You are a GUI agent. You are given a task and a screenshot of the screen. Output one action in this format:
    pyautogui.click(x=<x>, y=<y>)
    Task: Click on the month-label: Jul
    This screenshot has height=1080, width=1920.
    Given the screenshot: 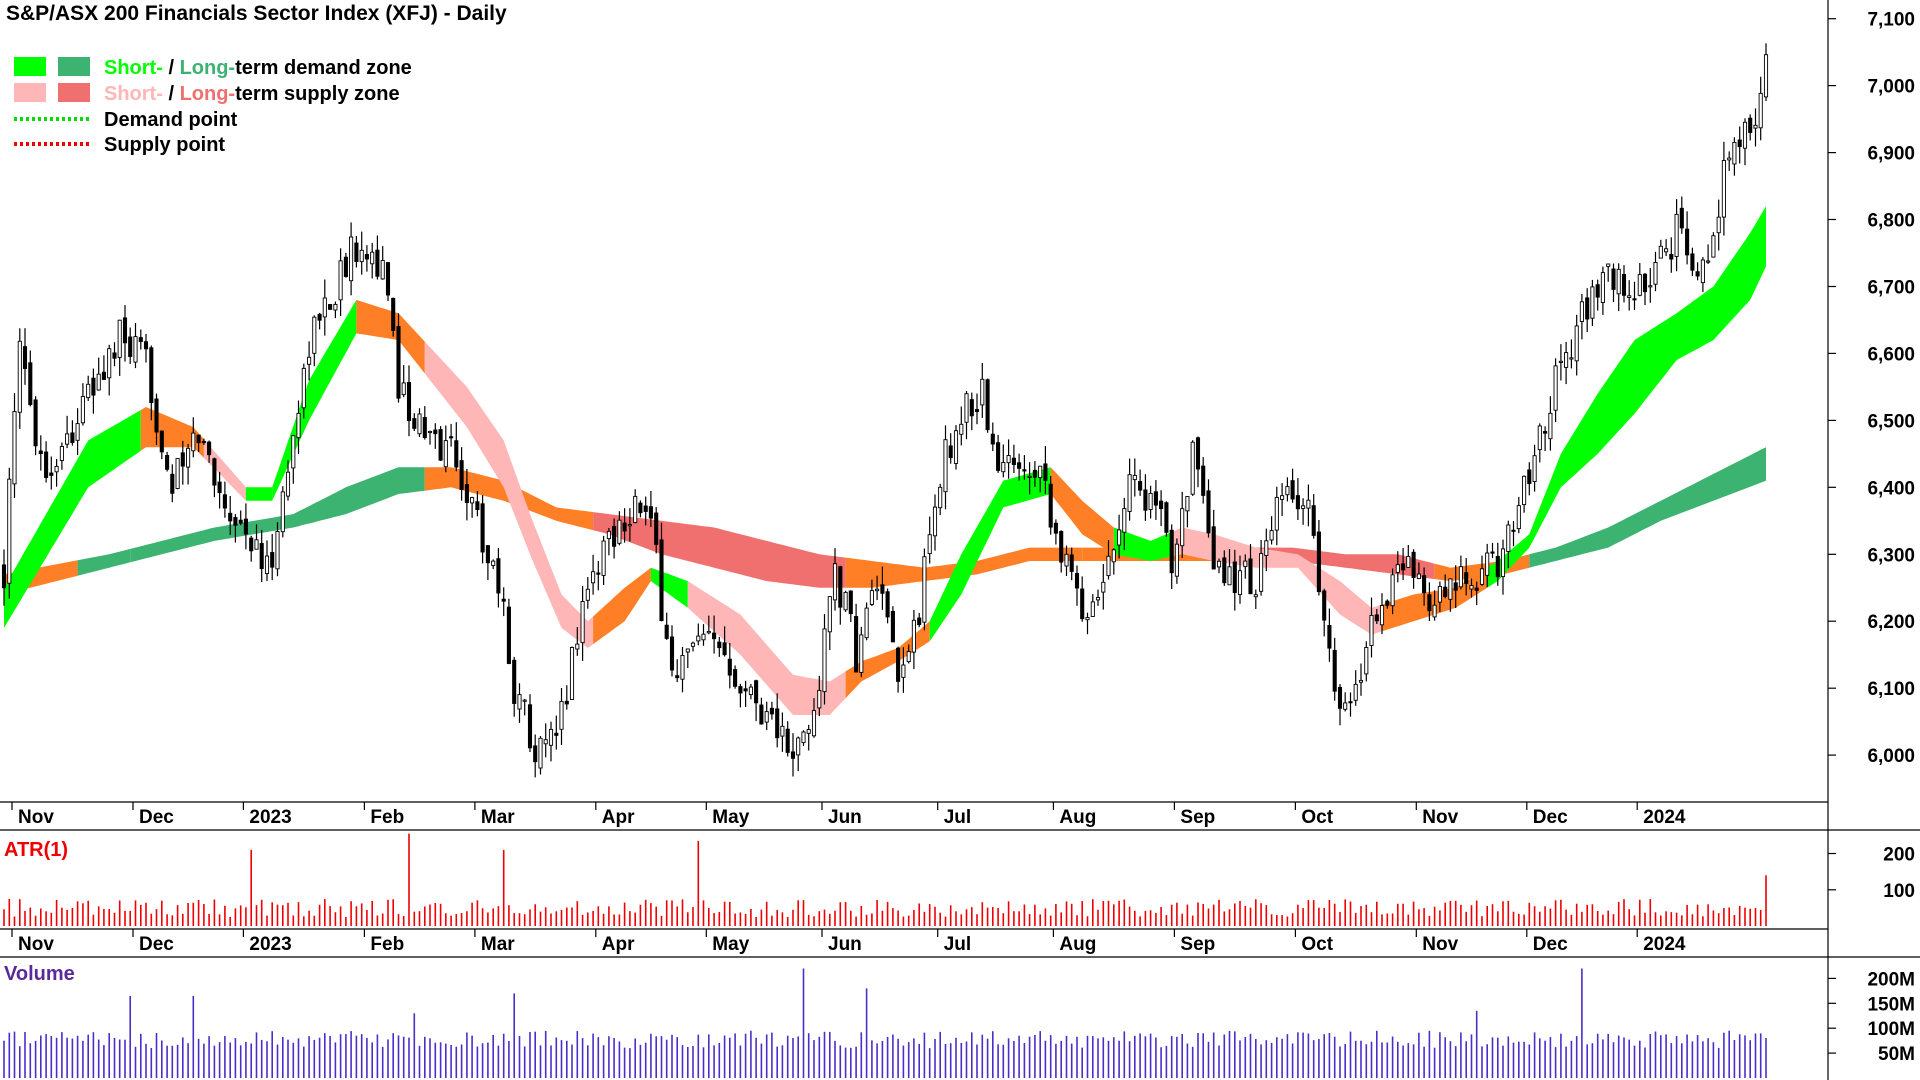 What is the action you would take?
    pyautogui.click(x=957, y=817)
    